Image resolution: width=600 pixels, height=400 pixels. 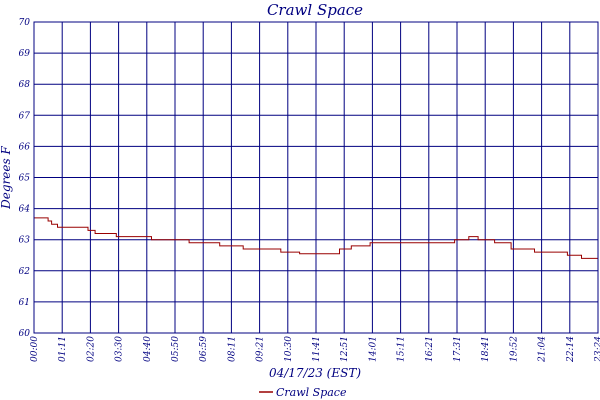 I want to click on x-tick-label-8: 09:21, so click(x=261, y=349).